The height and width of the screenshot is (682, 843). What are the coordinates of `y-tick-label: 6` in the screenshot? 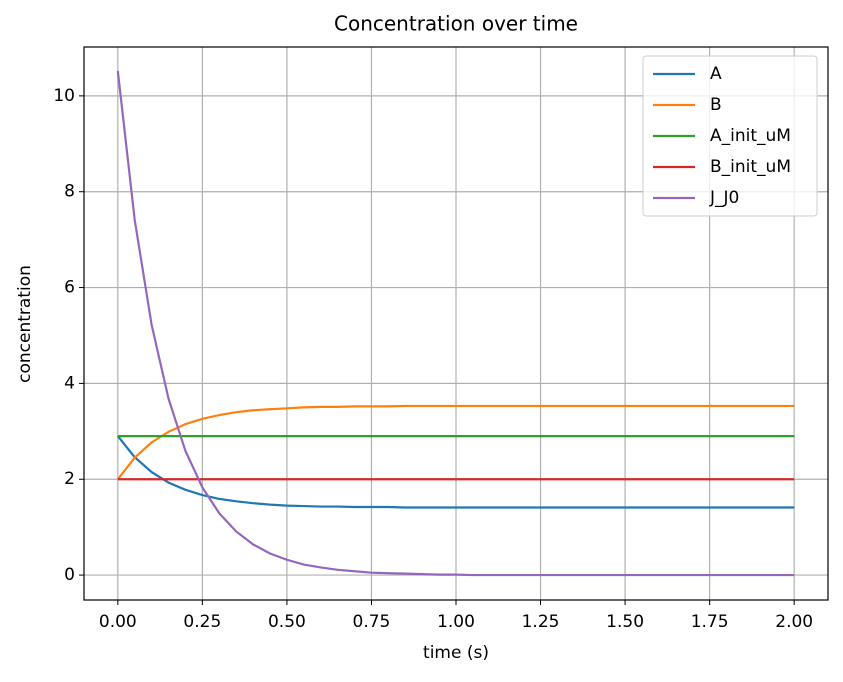 It's located at (69, 288).